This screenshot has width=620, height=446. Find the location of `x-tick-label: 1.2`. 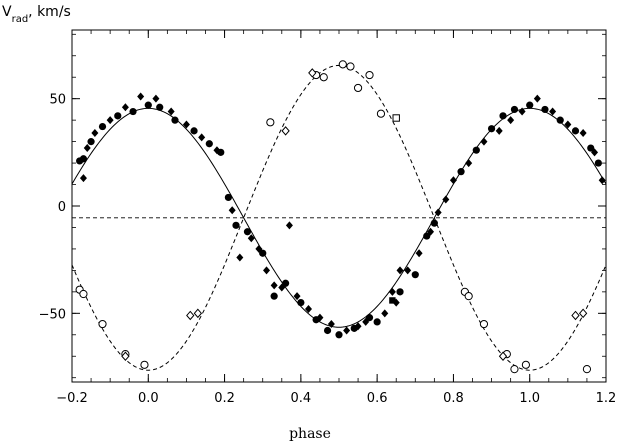

x-tick-label: 1.2 is located at coordinates (606, 398).